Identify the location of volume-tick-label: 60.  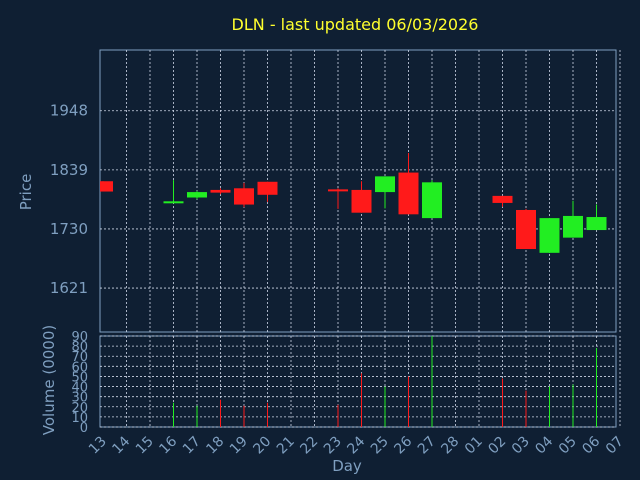
(79, 367).